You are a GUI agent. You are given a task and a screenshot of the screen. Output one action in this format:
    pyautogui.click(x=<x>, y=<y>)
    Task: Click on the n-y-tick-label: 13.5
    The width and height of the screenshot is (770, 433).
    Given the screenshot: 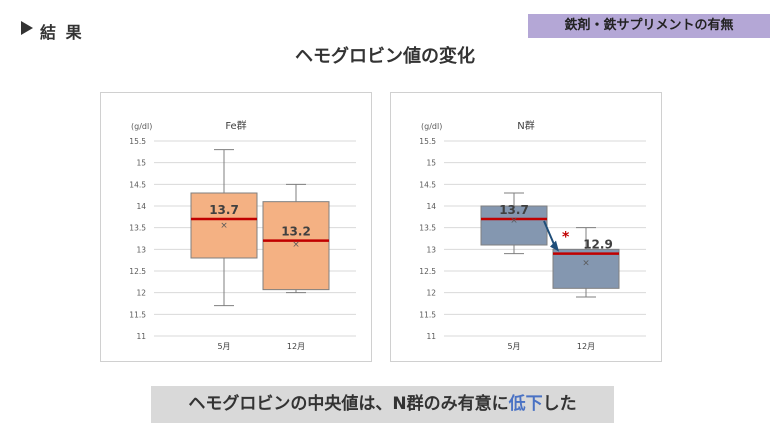 What is the action you would take?
    pyautogui.click(x=427, y=228)
    